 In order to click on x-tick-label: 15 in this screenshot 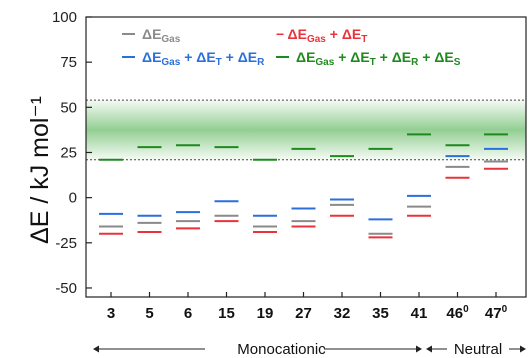, I will do `click(226, 313)`.